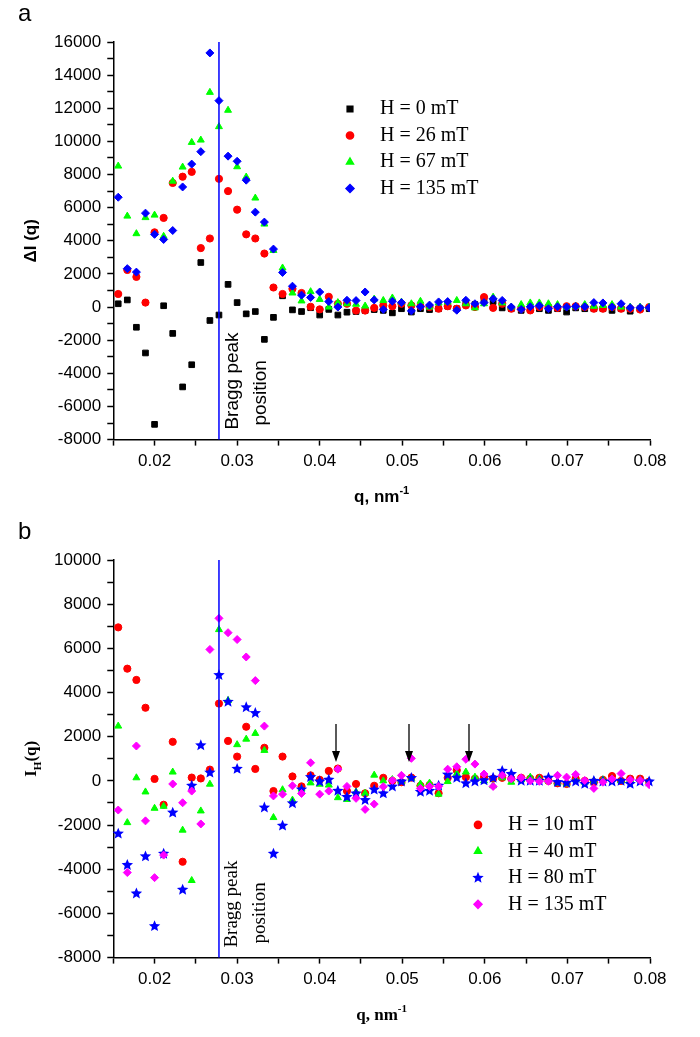  Describe the element at coordinates (30, 241) in the screenshot. I see `y-axis-title: ΔI (q)` at that location.